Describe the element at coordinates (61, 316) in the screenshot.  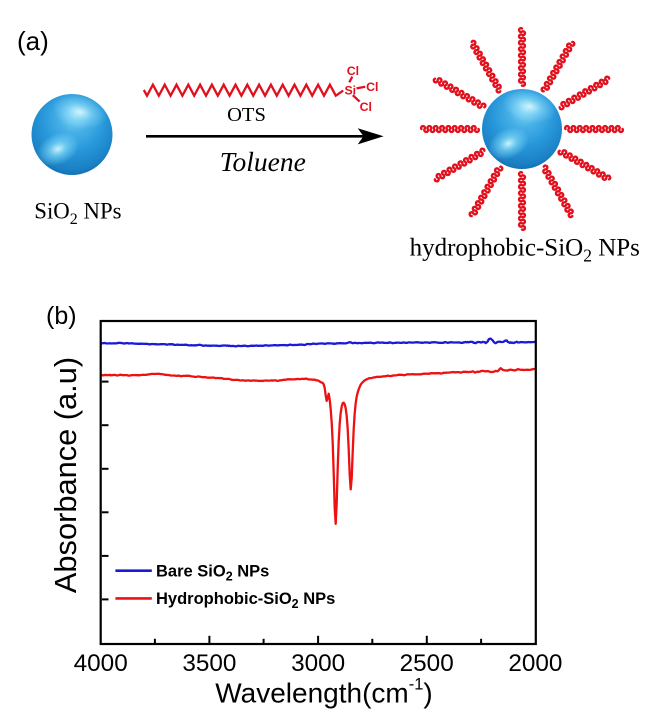
I see `svg-text: (b)` at that location.